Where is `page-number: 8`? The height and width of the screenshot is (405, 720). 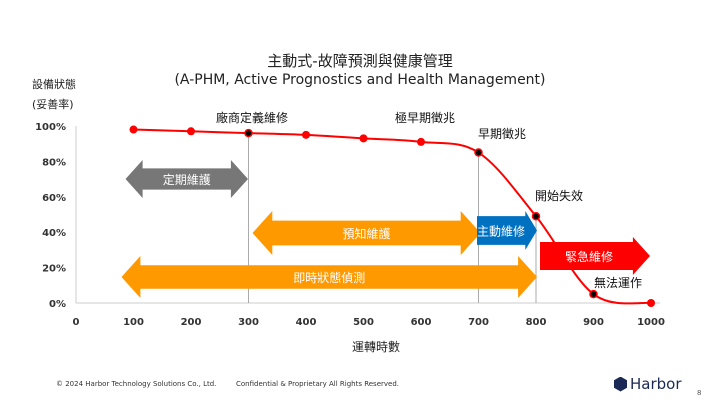 page-number: 8 is located at coordinates (699, 393).